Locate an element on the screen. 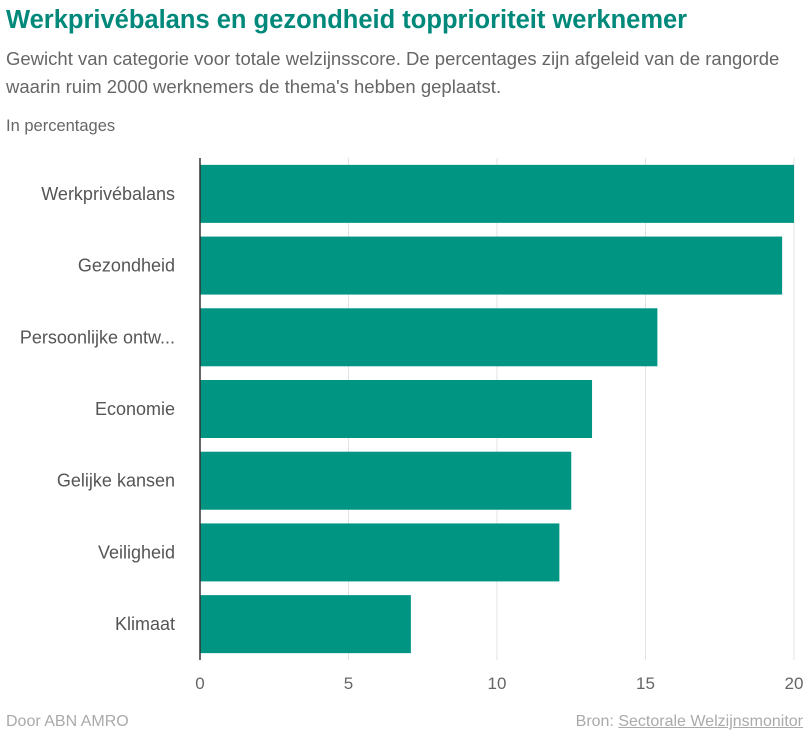  x-tick-label: 10 is located at coordinates (497, 683).